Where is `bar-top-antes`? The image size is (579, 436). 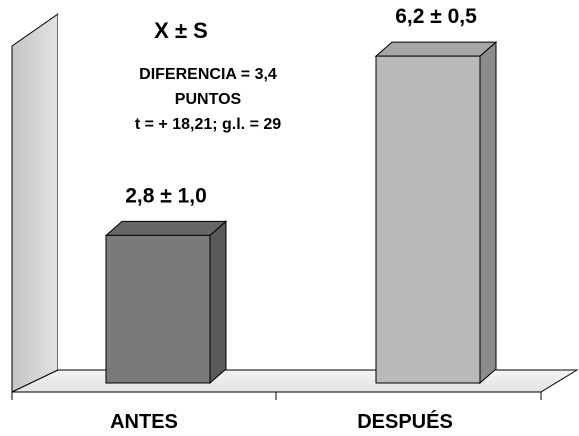
bar-top-antes is located at coordinates (166, 228).